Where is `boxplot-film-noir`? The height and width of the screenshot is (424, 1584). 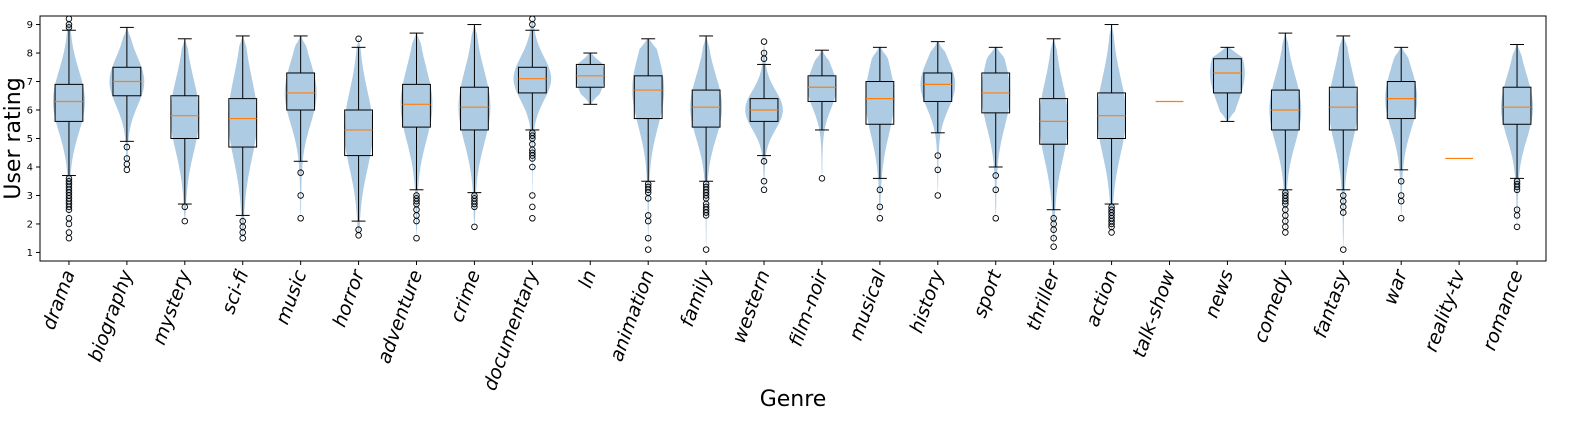
boxplot-film-noir is located at coordinates (822, 115).